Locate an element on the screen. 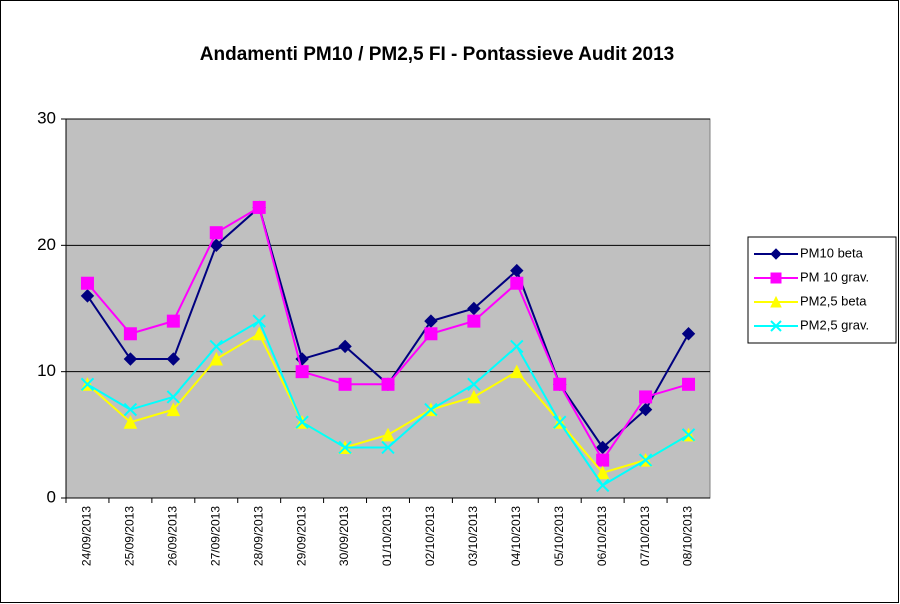 The height and width of the screenshot is (604, 900). y-tick-label: 20 is located at coordinates (46, 244).